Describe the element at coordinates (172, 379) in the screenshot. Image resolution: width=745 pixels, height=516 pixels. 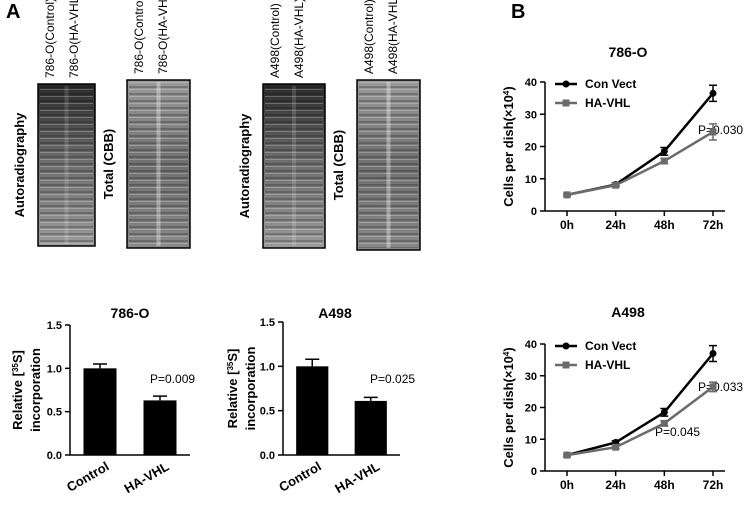
I see `p-value: P=0.009` at that location.